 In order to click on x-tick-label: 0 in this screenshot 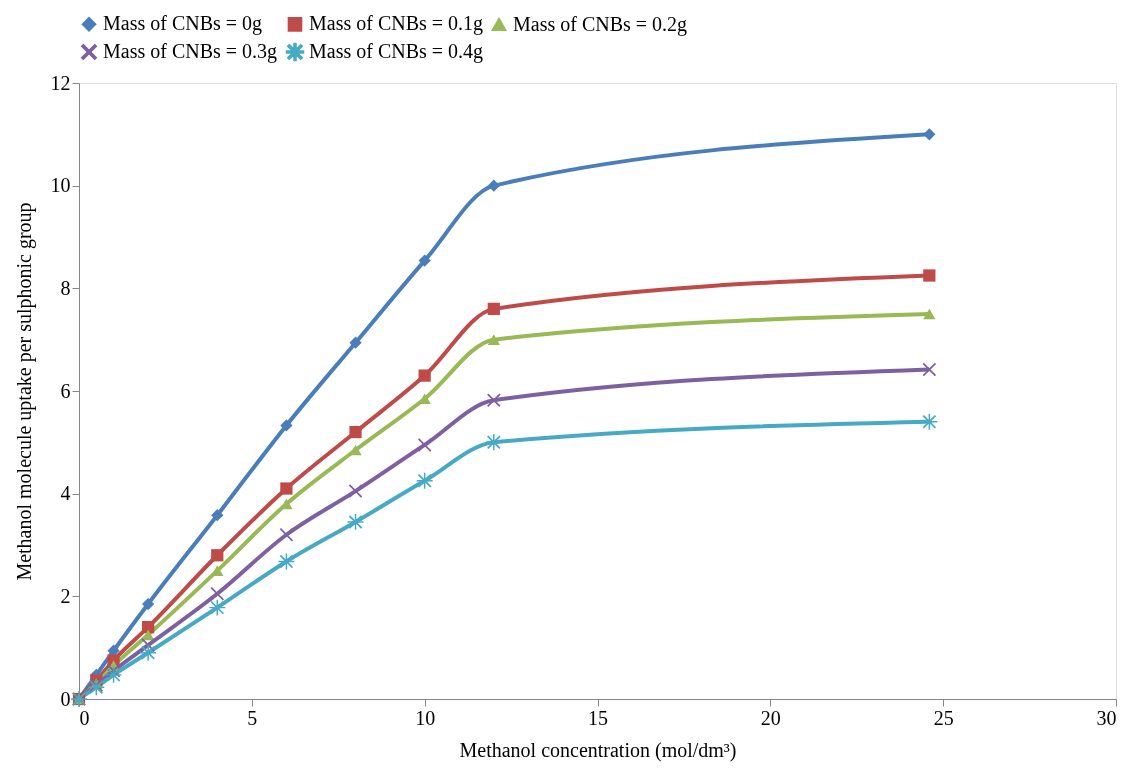, I will do `click(84, 717)`.